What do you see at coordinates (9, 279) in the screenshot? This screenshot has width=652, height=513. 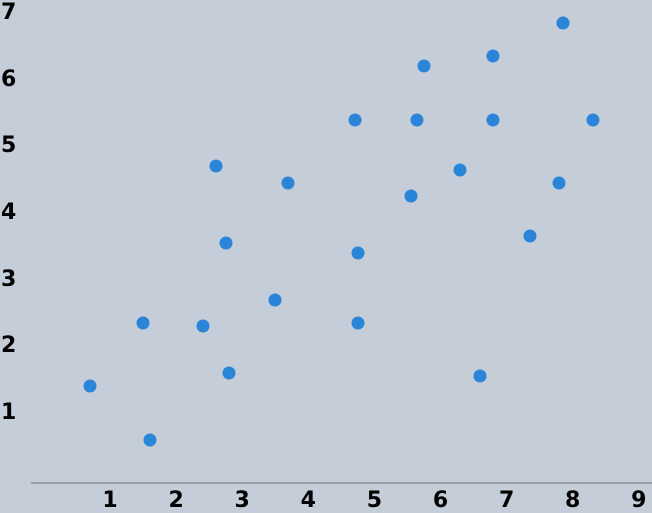 I see `y-tick-label-3: 3` at bounding box center [9, 279].